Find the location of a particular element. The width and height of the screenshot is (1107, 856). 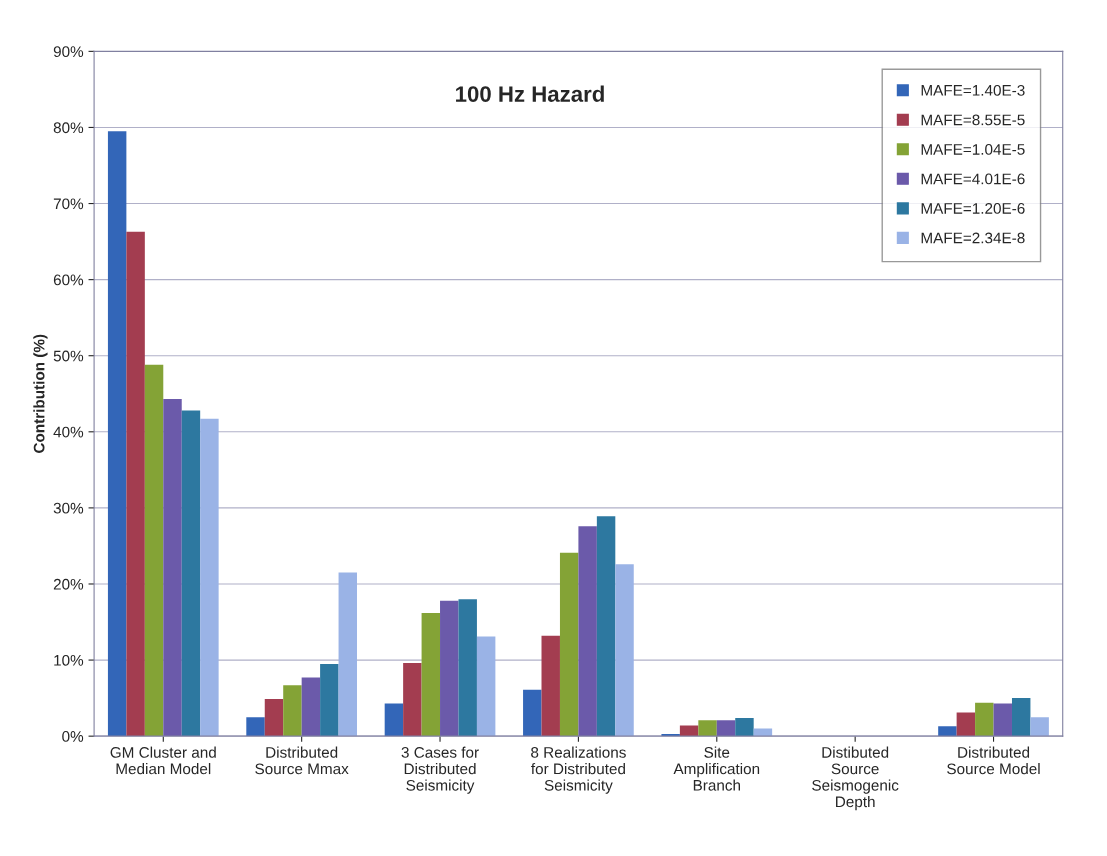

legend-label: MAFE=8.55E-5 is located at coordinates (973, 120).